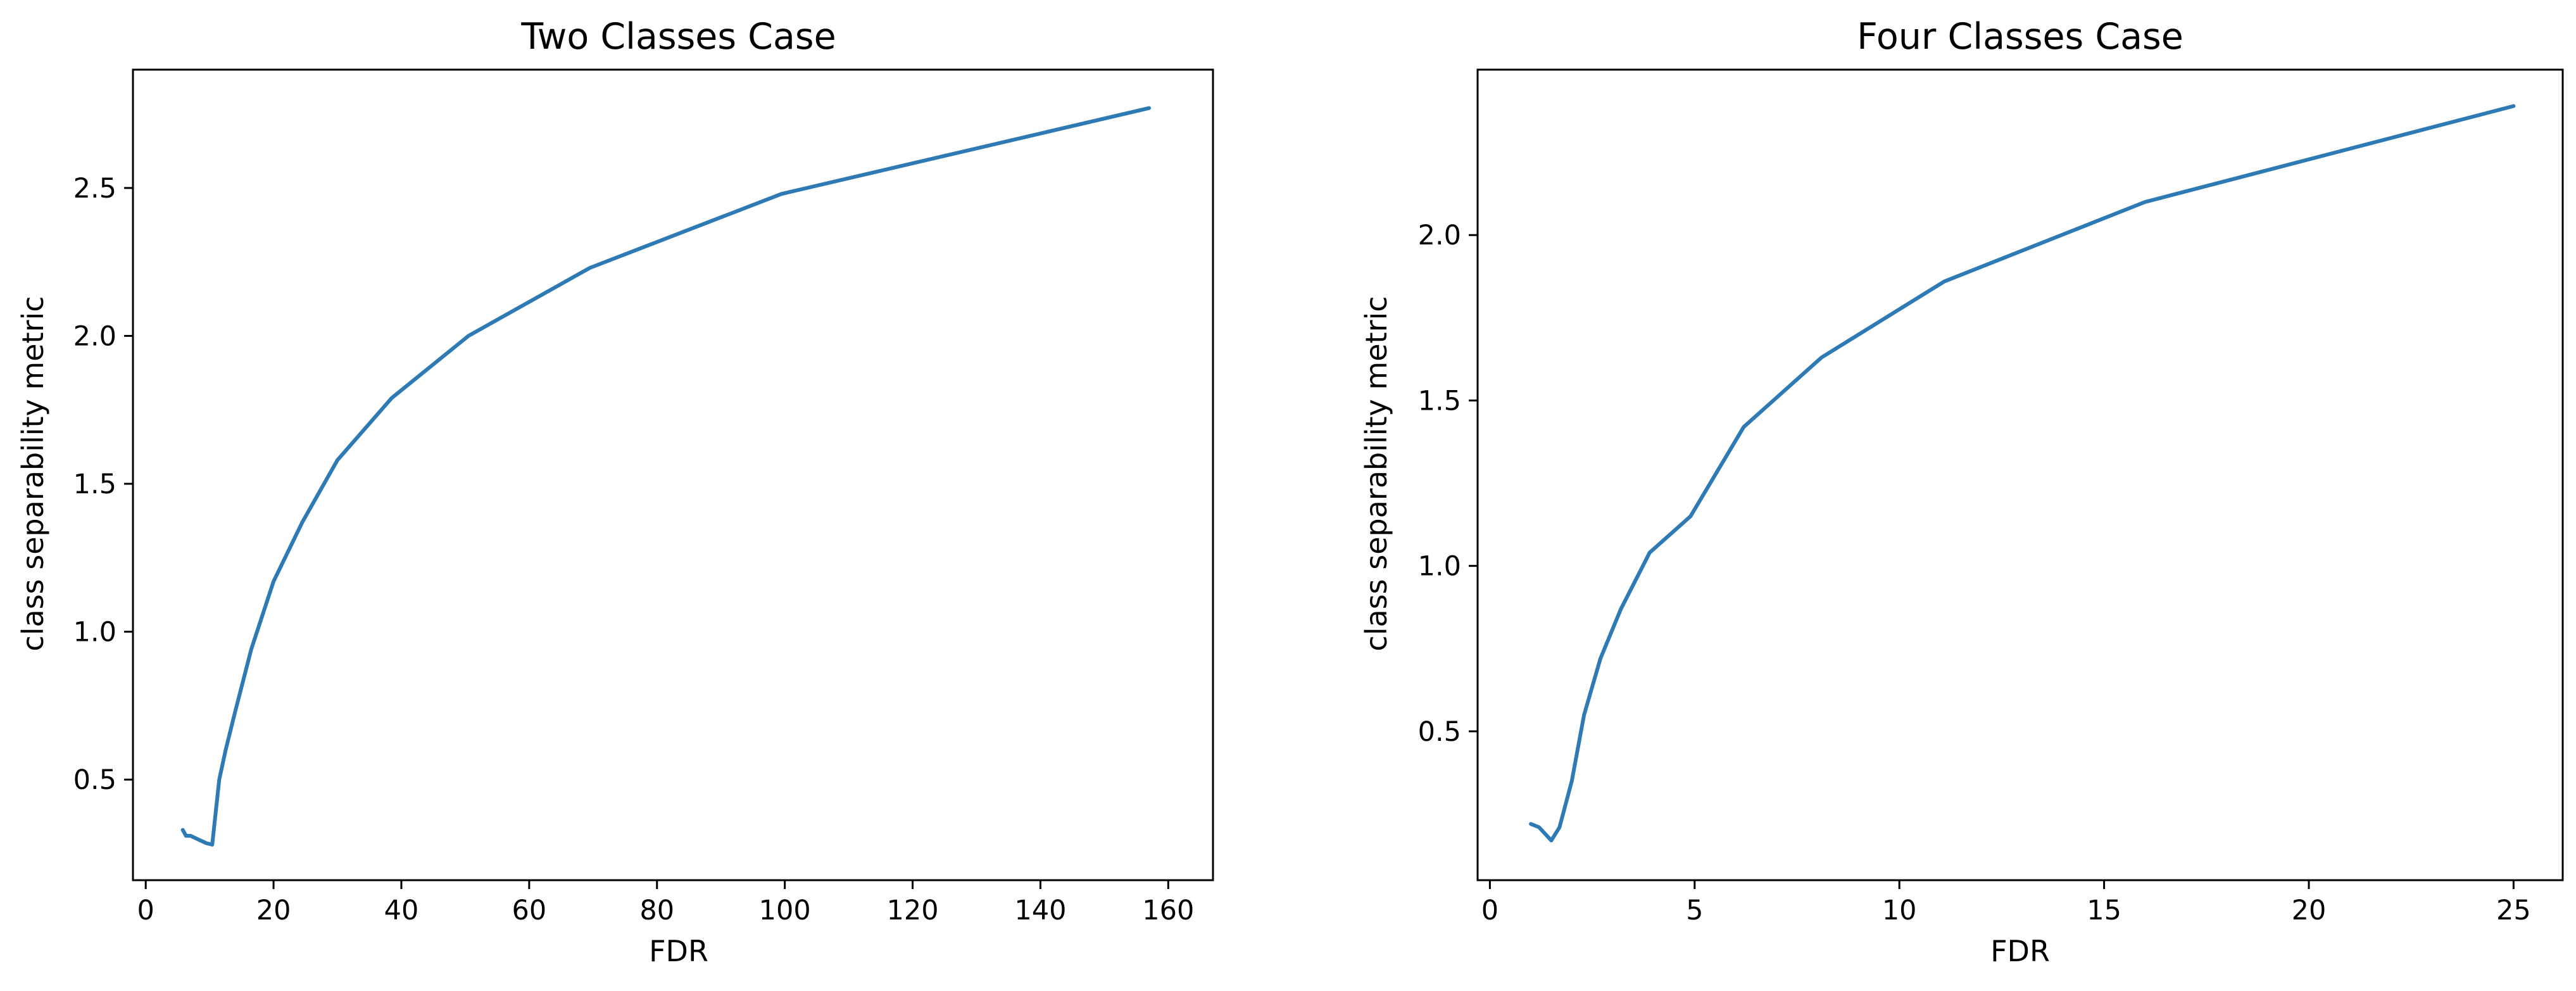 This screenshot has width=2576, height=991. I want to click on y-tick-label: 2.5, so click(94, 189).